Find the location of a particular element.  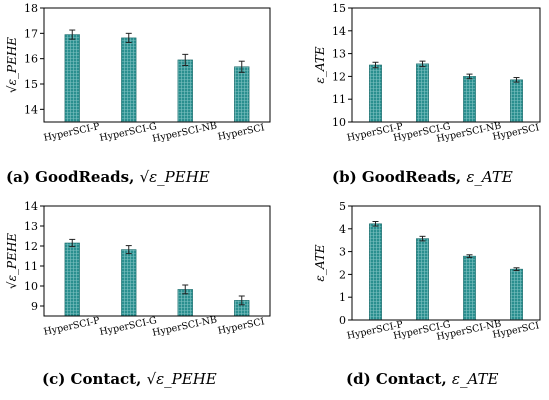

y-tick-label-d-4: 3 is located at coordinates (342, 252).